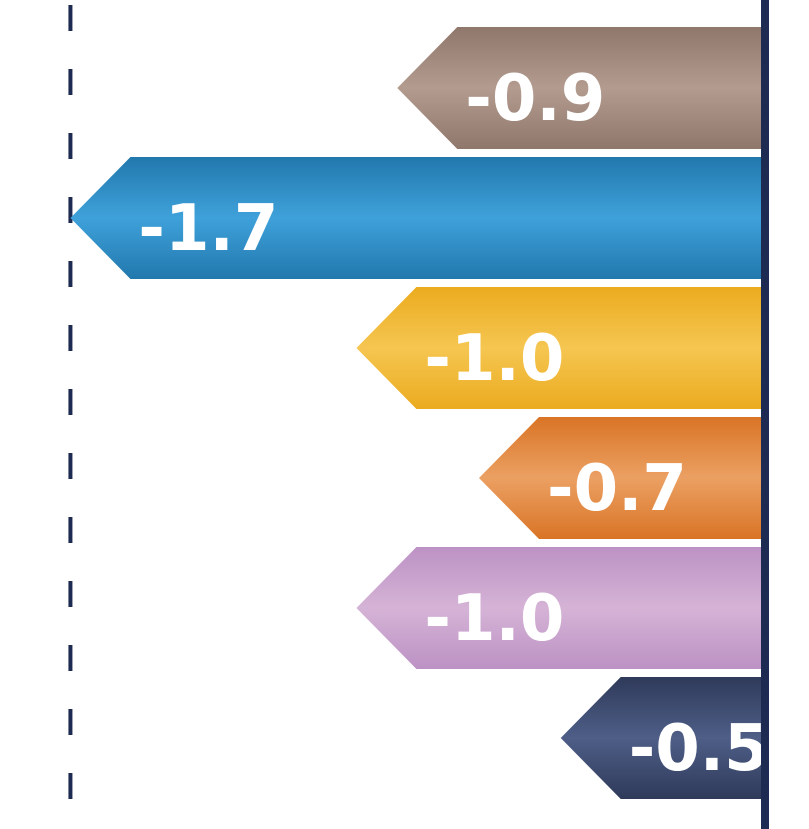  I want to click on bar-value-label: -1.7, so click(208, 229).